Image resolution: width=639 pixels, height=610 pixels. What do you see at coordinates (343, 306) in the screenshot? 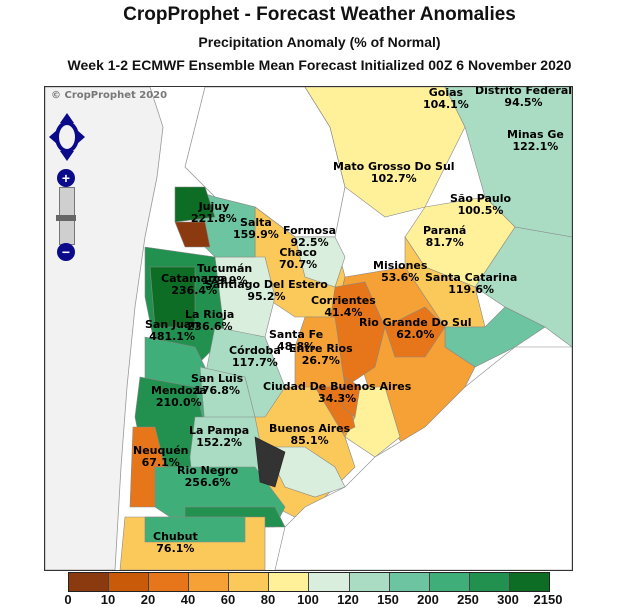
I see `label-corrientes: Corrientes 41.4%` at bounding box center [343, 306].